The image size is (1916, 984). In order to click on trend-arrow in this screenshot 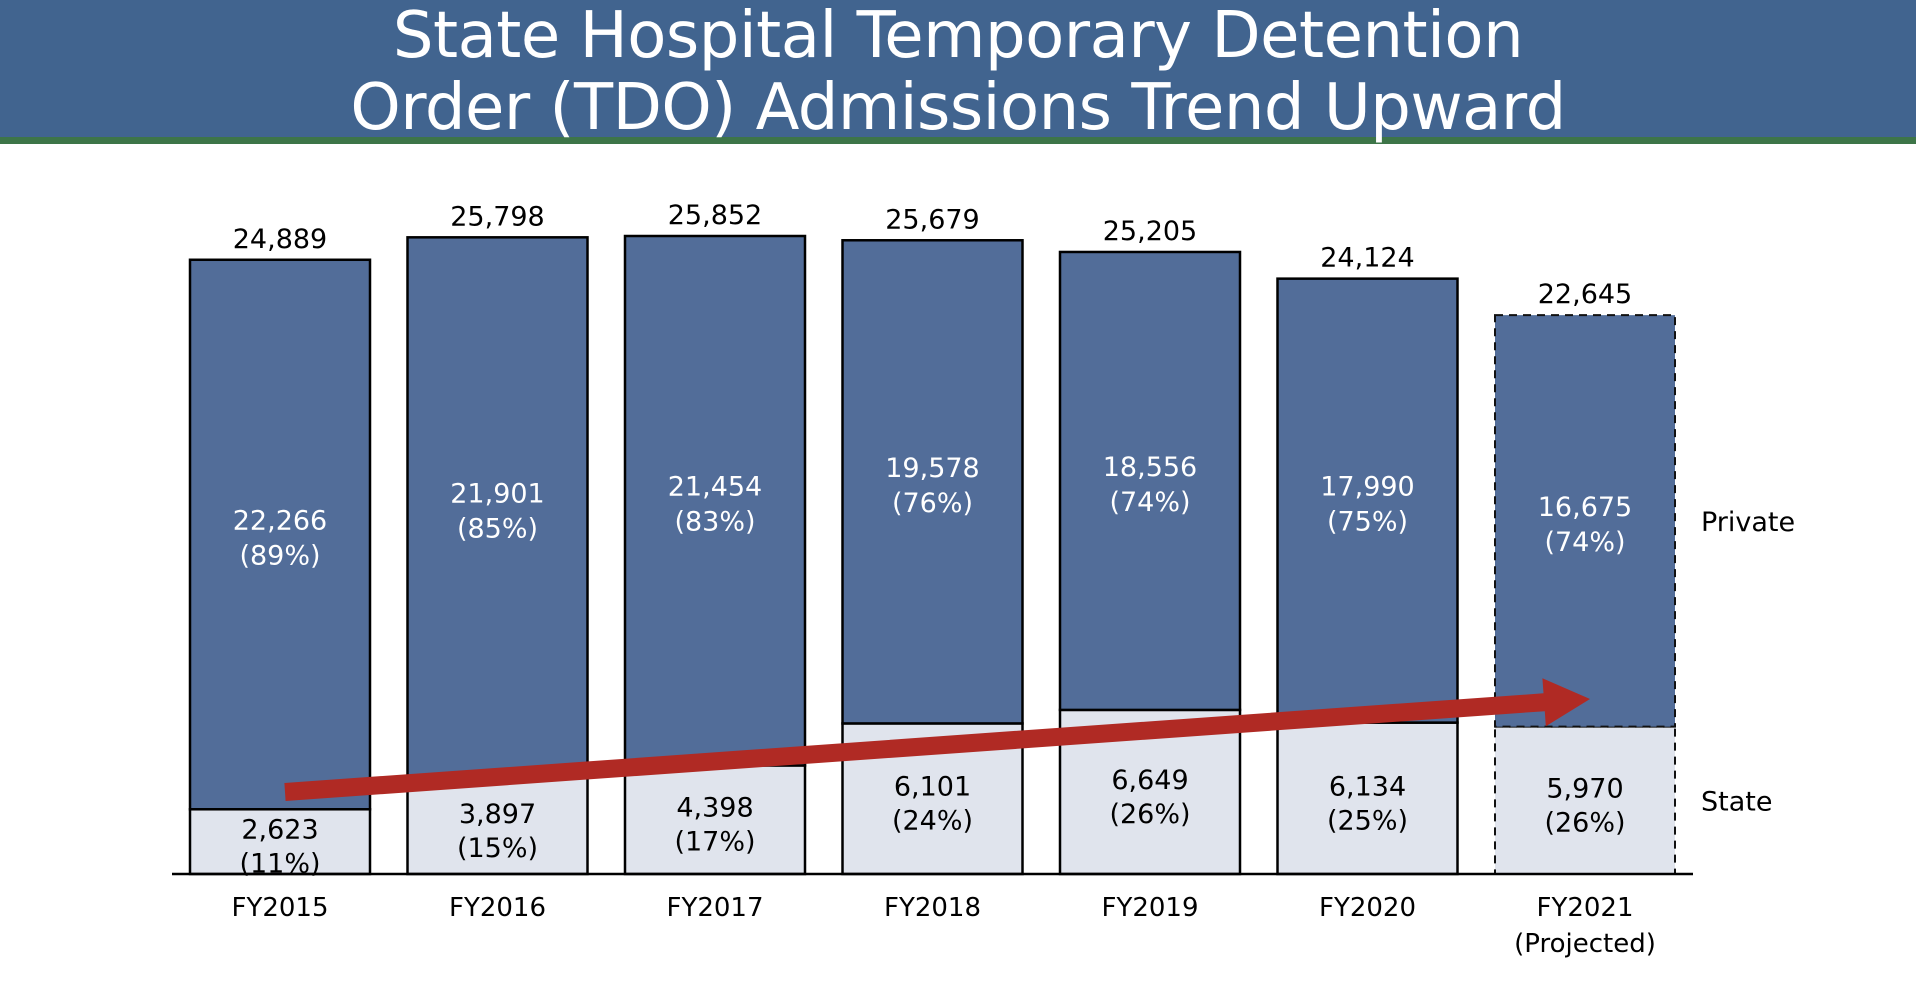, I will do `click(937, 739)`.